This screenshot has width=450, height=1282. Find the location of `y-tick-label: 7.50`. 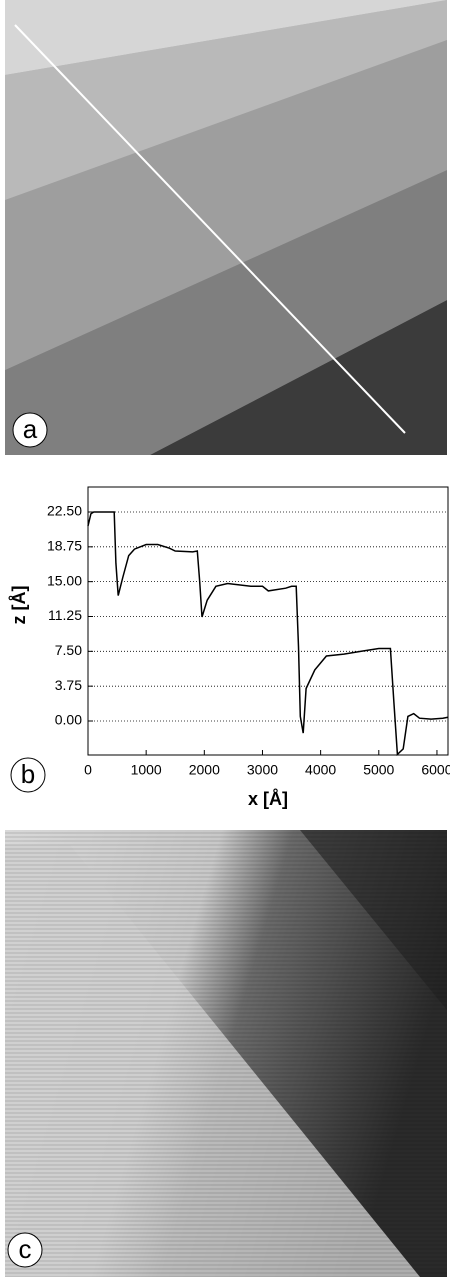

y-tick-label: 7.50 is located at coordinates (68, 650).